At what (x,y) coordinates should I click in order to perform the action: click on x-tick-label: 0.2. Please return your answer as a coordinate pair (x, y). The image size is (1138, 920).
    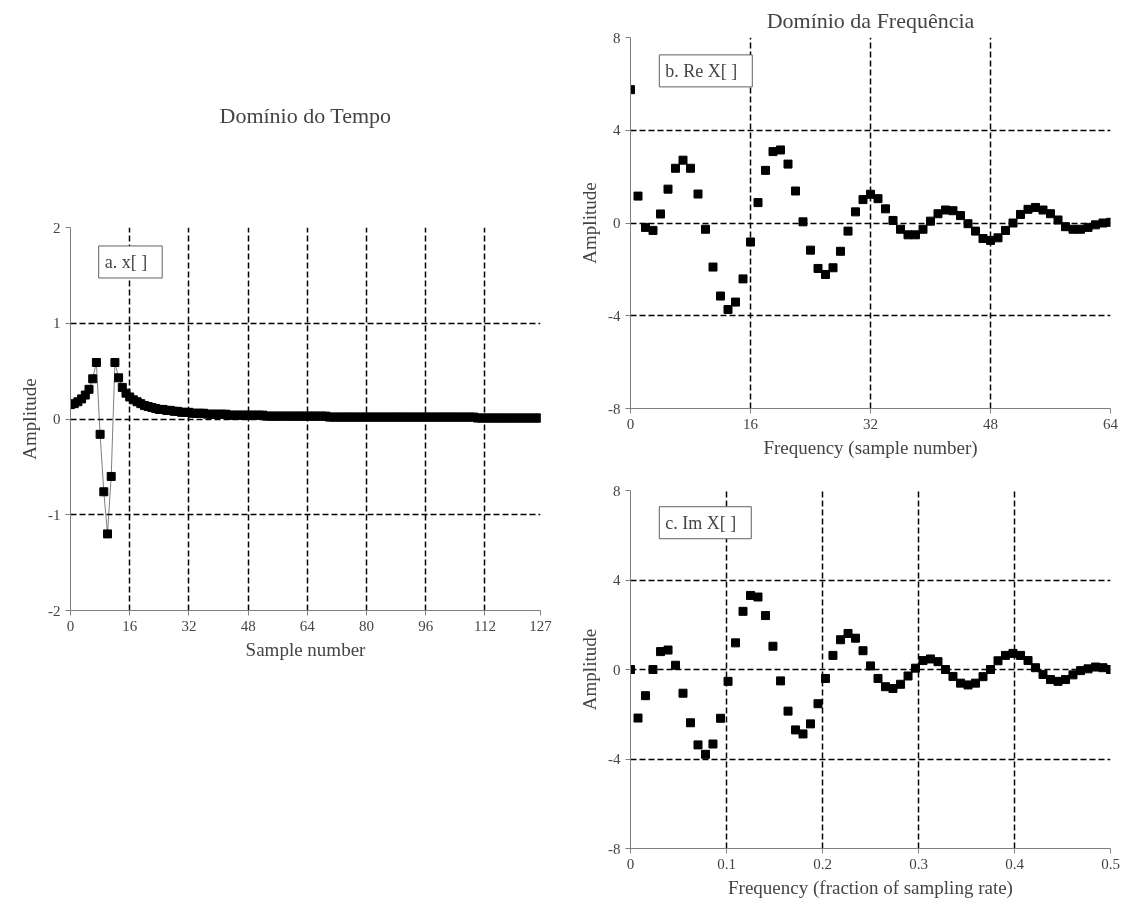
    Looking at the image, I should click on (822, 863).